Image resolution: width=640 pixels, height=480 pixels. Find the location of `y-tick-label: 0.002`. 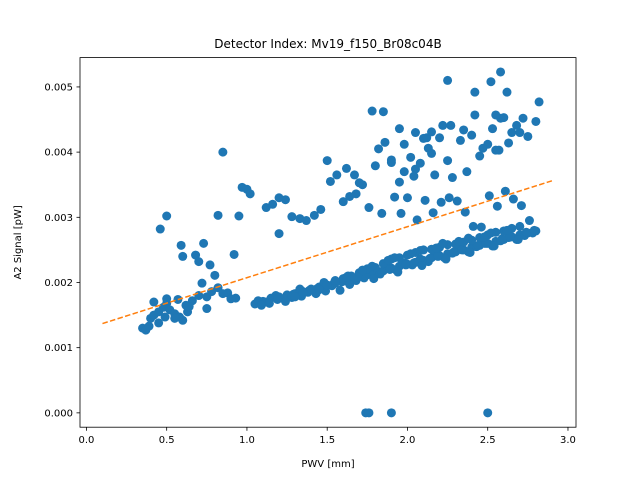

y-tick-label: 0.002 is located at coordinates (58, 283).